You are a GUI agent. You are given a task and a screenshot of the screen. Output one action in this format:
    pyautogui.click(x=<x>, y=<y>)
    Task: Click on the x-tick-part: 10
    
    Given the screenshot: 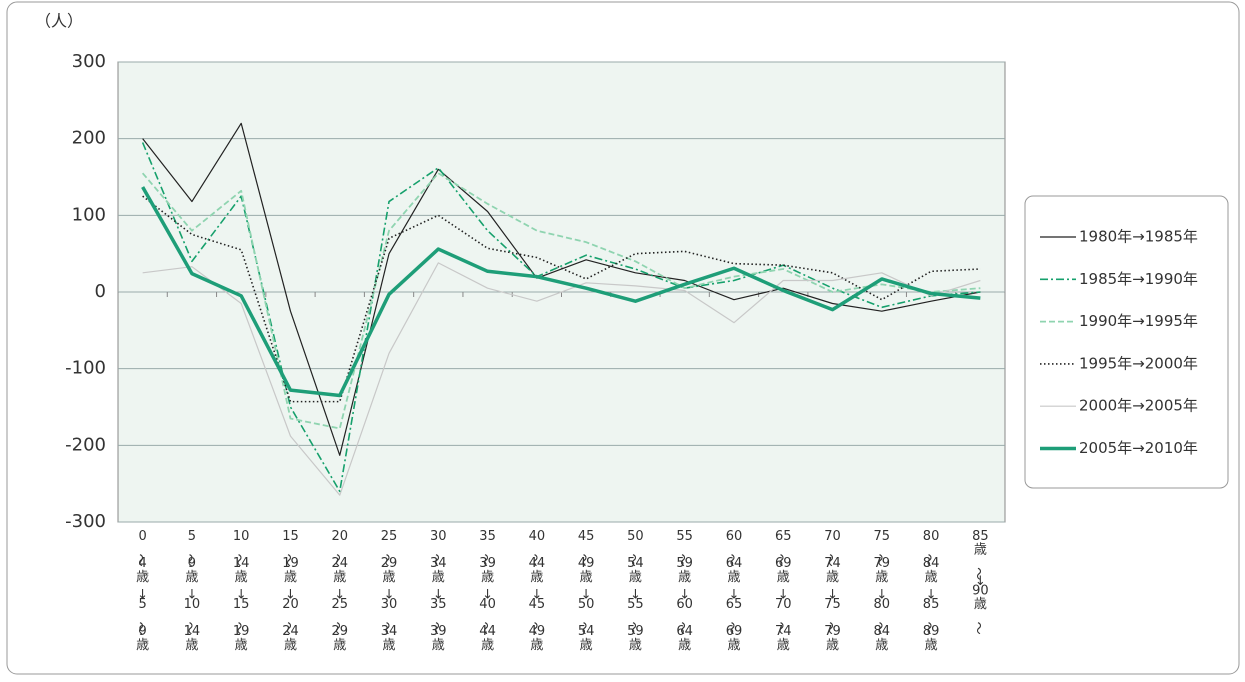 What is the action you would take?
    pyautogui.click(x=192, y=604)
    